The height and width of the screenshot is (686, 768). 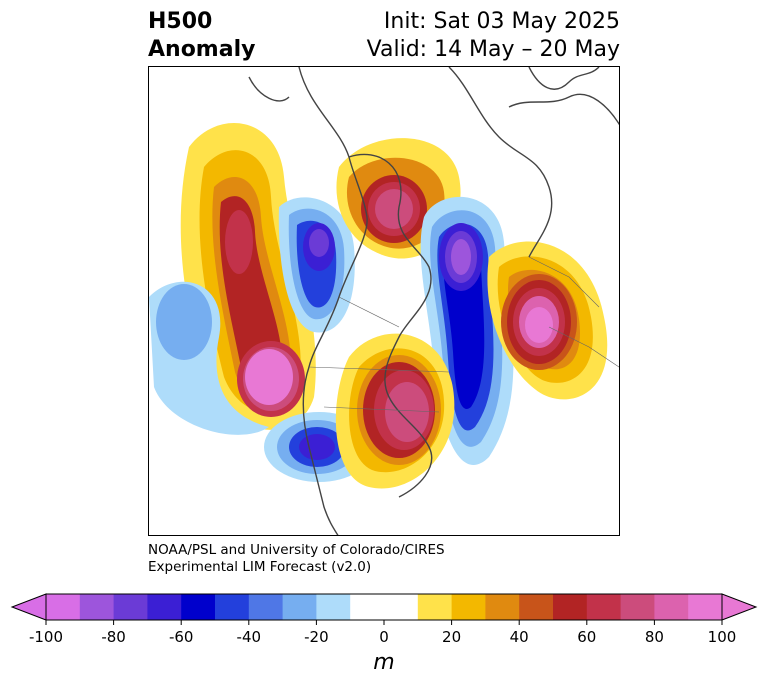 I want to click on colorbar-tick-label: -100, so click(x=46, y=637).